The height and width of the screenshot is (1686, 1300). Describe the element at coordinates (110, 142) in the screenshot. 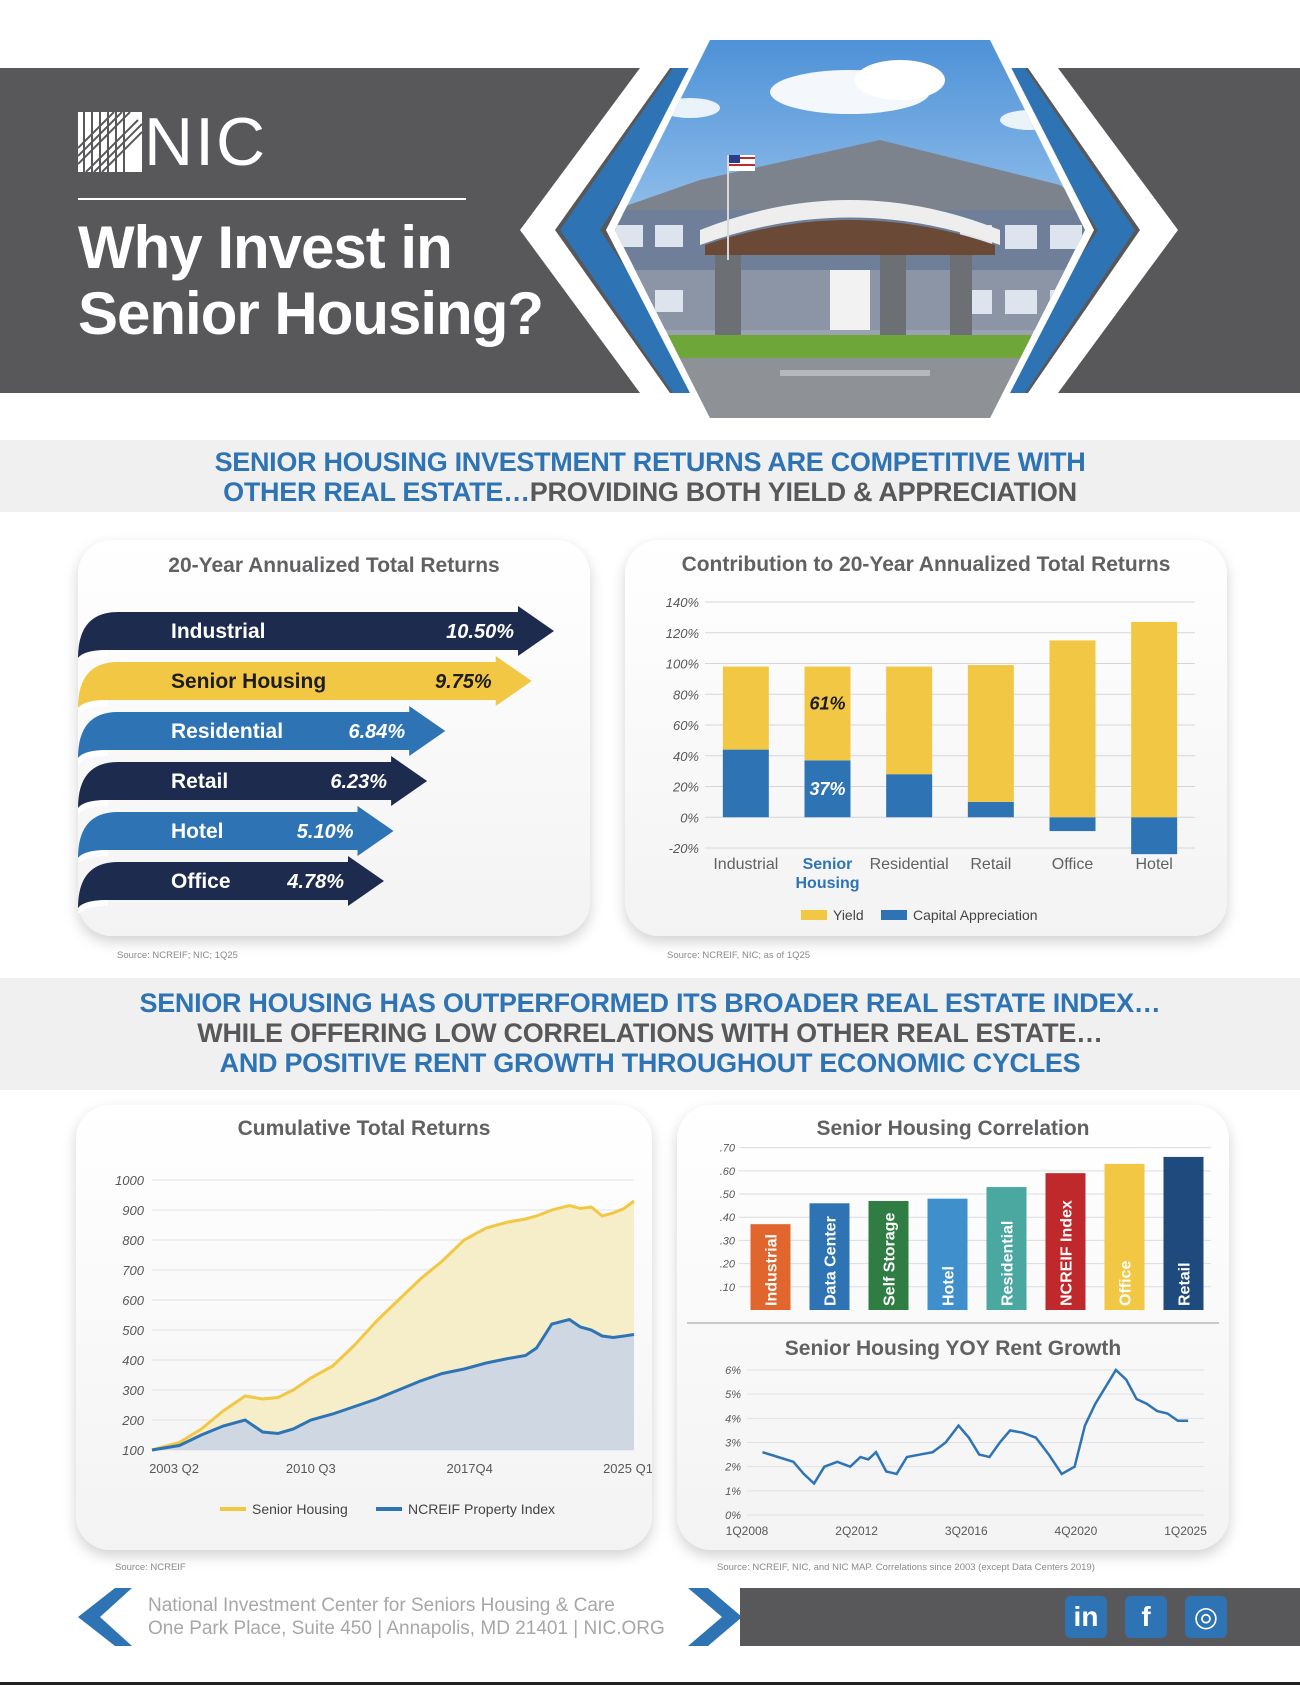

I see `nic-logo-mark-icon` at that location.